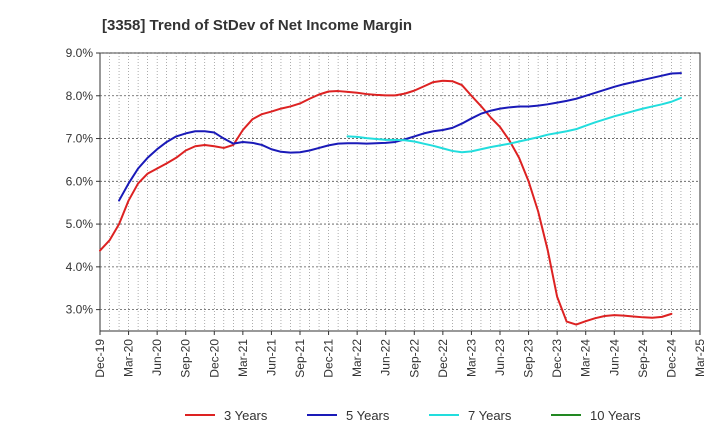 This screenshot has height=440, width=720. I want to click on x-tick-label: Dec-24, so click(671, 358).